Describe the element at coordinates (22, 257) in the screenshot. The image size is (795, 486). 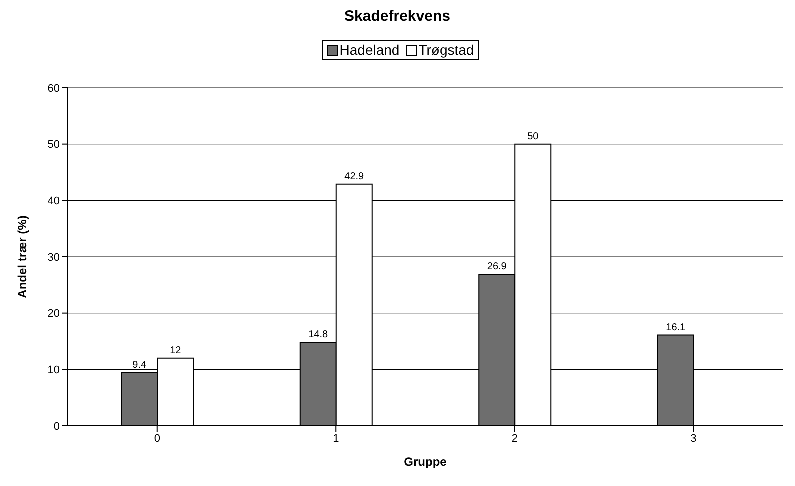
I see `y-axis-title: Andel trær (%)` at that location.